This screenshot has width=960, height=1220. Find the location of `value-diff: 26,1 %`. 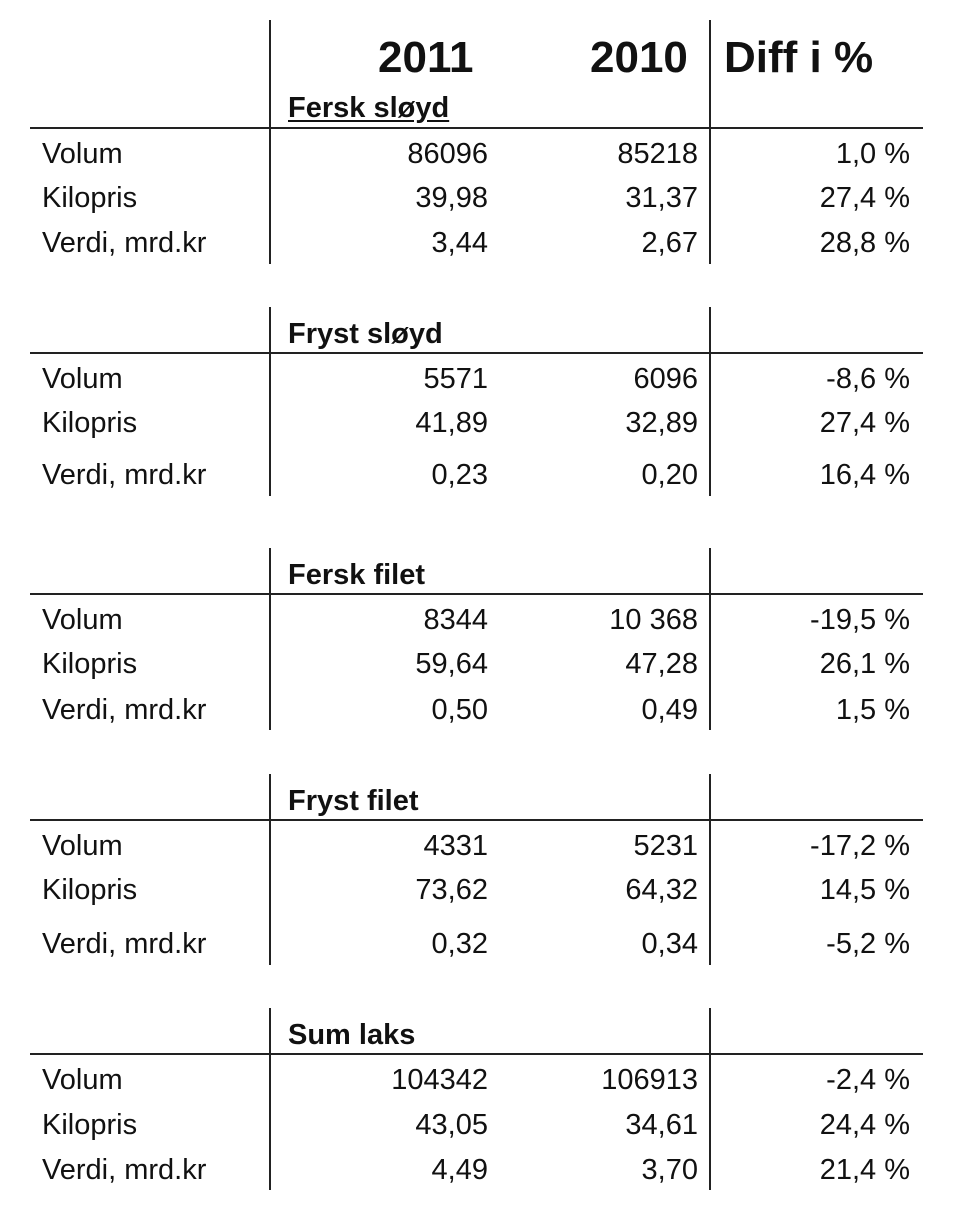

value-diff: 26,1 % is located at coordinates (864, 664).